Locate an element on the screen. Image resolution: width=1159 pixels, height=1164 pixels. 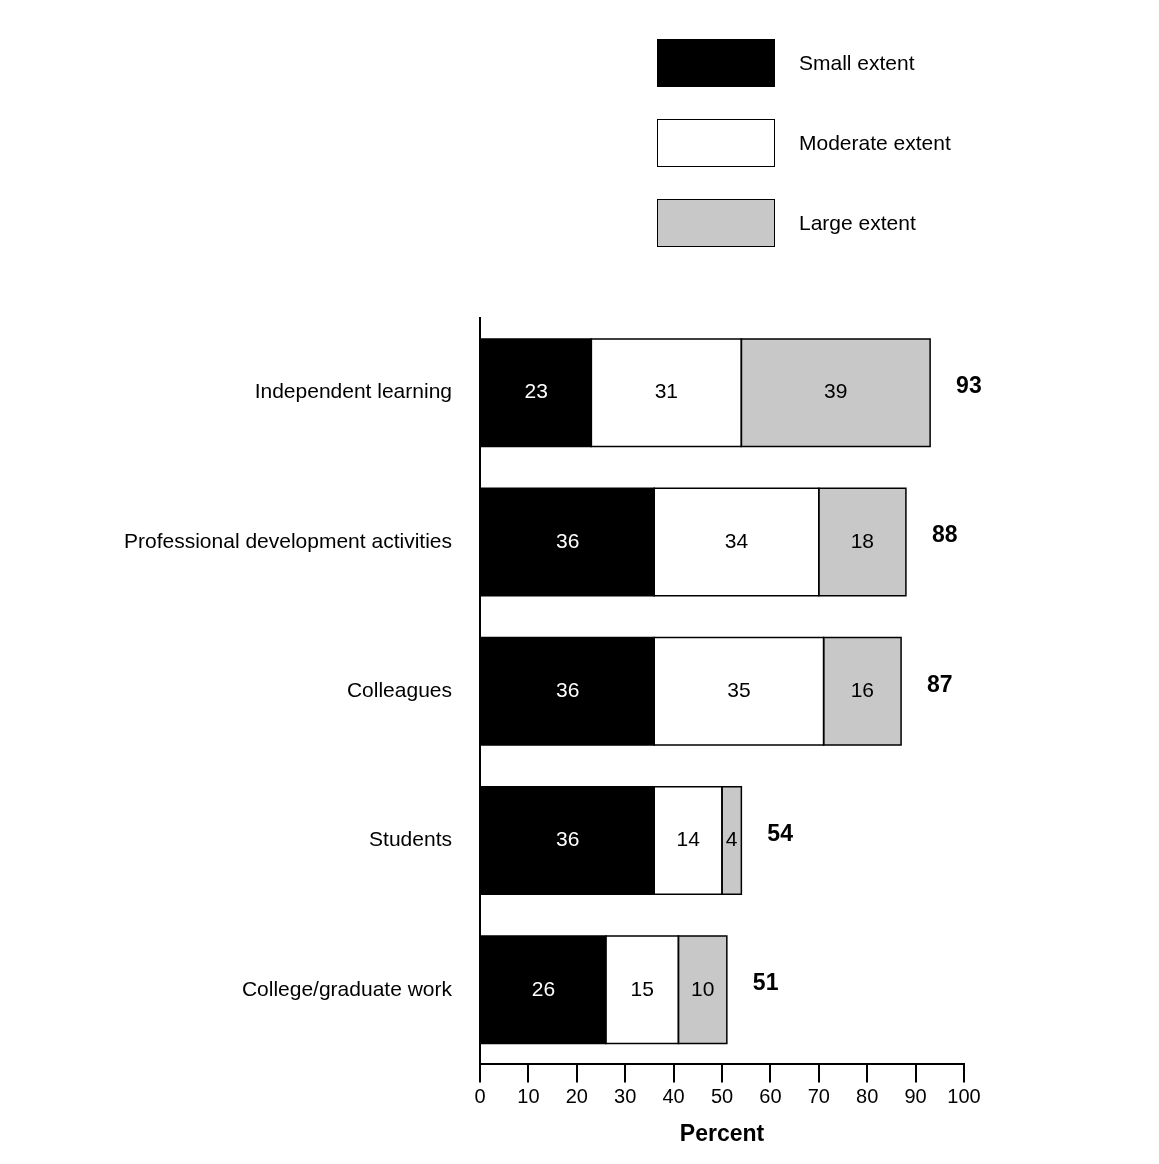
x-tick-label: 30 is located at coordinates (625, 1095).